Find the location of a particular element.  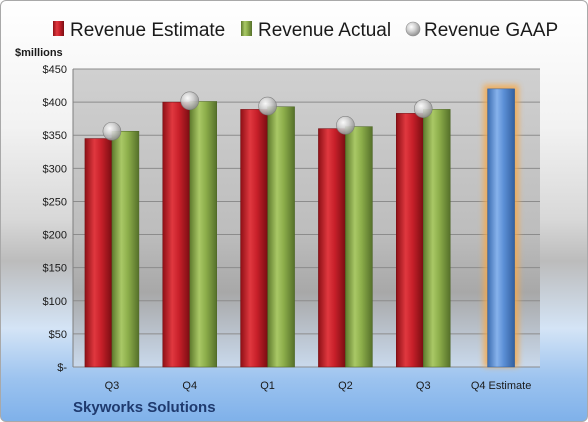

gaap-markers is located at coordinates (267, 116).